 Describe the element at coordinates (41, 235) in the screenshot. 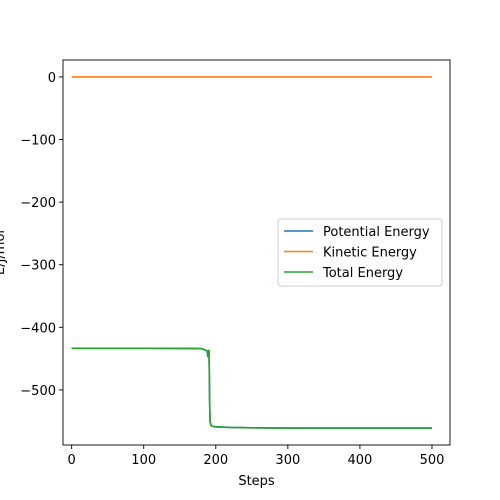

I see `y-axis: 0 −100 −200 −300 −400 −500` at that location.